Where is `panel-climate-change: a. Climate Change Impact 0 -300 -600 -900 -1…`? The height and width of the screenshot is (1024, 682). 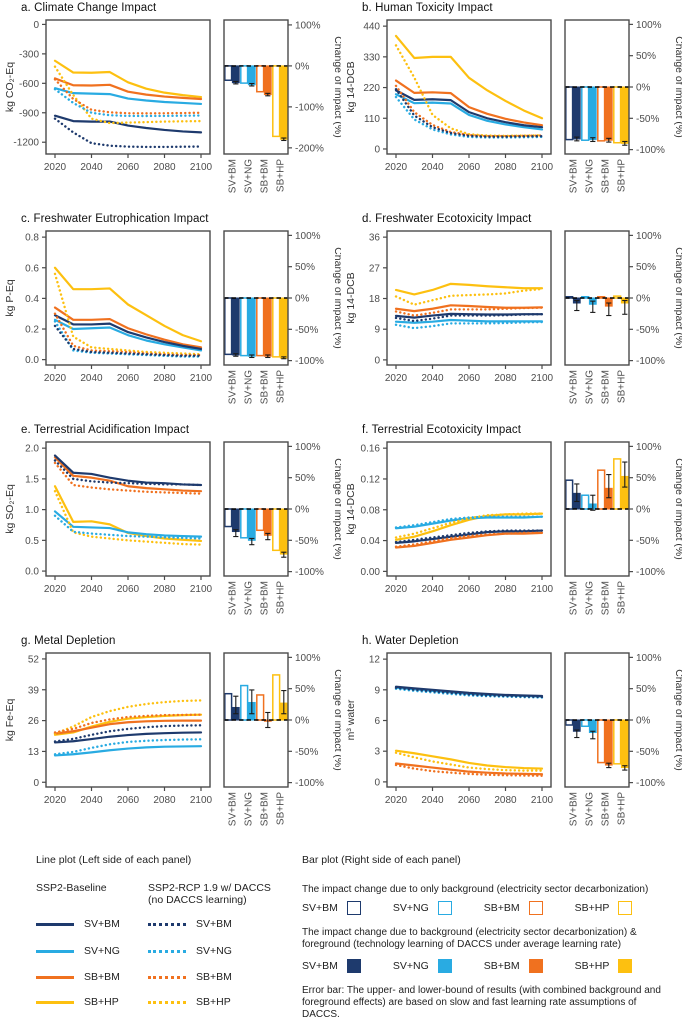 panel-climate-change: a. Climate Change Impact 0 -300 -600 -900 -1… is located at coordinates (170, 105).